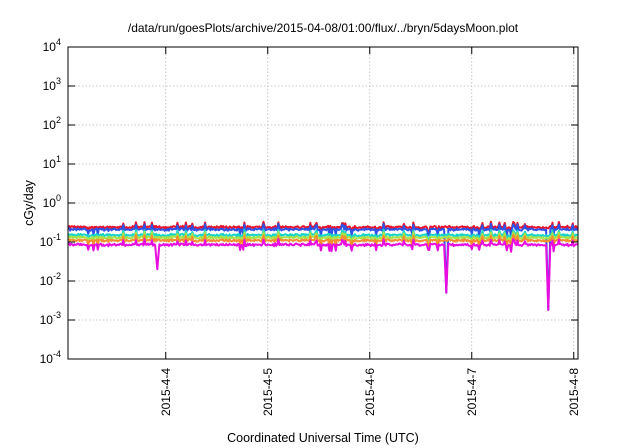 The width and height of the screenshot is (640, 448). Describe the element at coordinates (57, 276) in the screenshot. I see `y-tick-exponent: -2` at that location.